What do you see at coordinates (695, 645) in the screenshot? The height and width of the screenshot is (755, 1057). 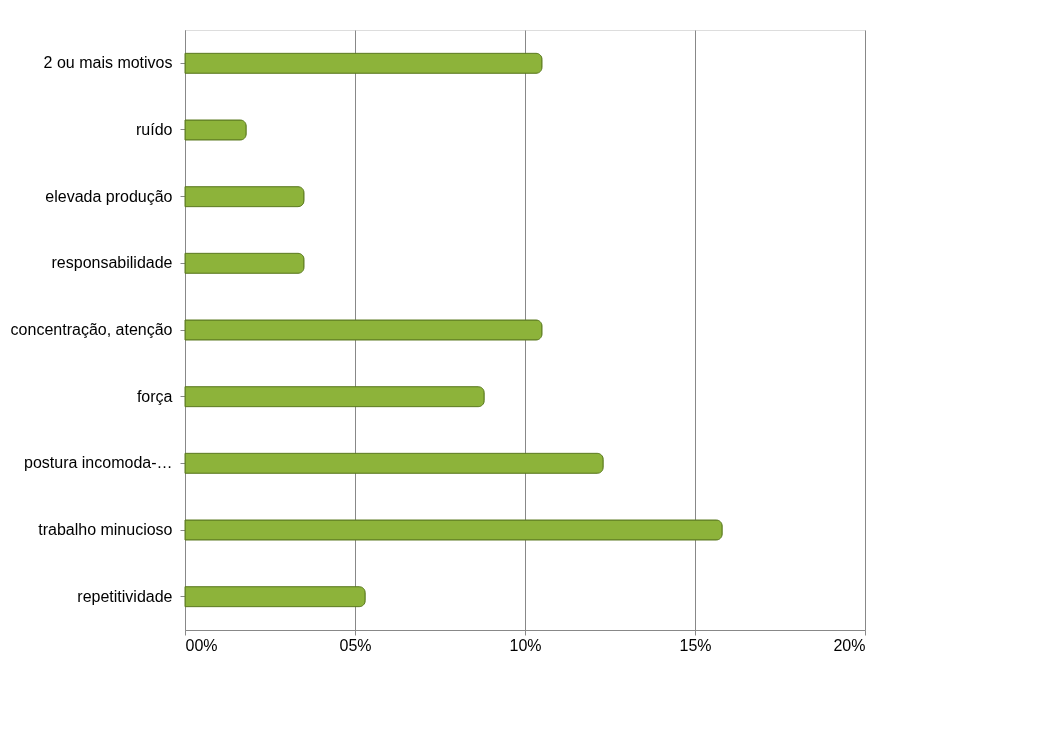 I see `x-tick-label: 15%` at bounding box center [695, 645].